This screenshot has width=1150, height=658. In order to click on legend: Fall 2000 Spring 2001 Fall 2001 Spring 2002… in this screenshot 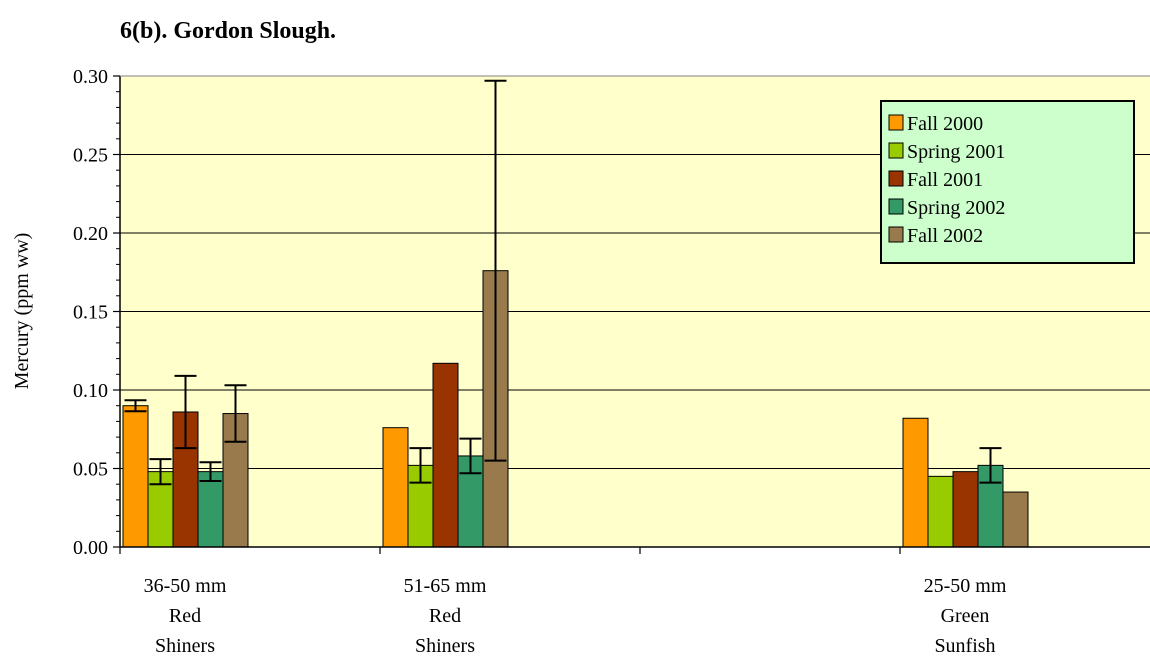, I will do `click(1007, 182)`.